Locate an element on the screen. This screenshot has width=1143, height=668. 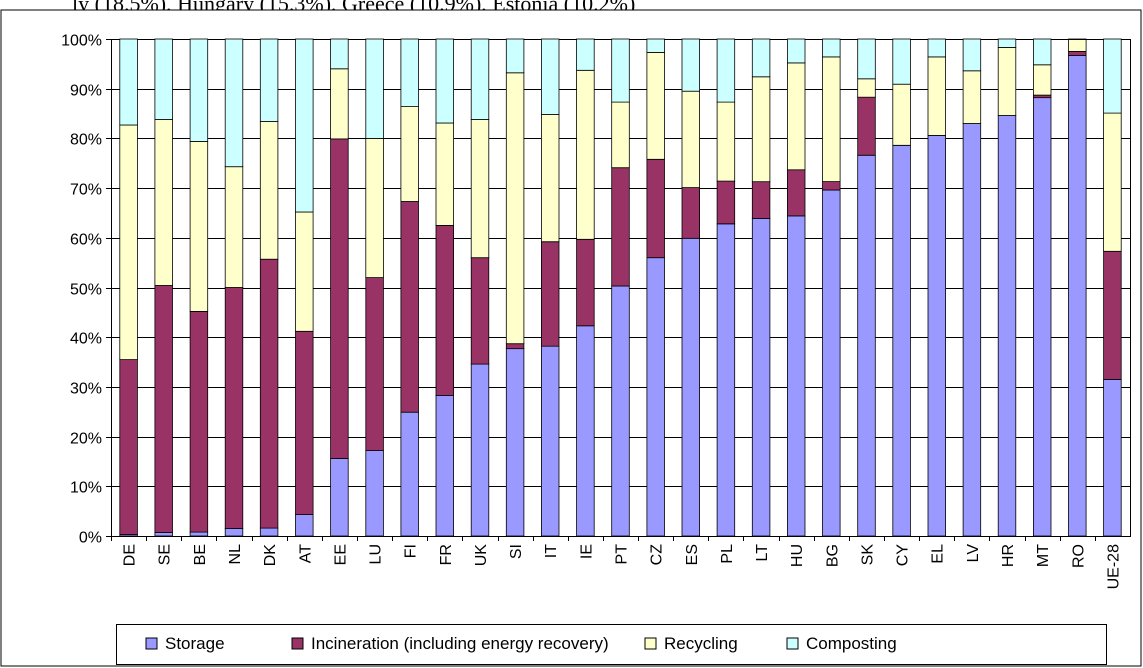
legend-swatch-composting is located at coordinates (792, 643).